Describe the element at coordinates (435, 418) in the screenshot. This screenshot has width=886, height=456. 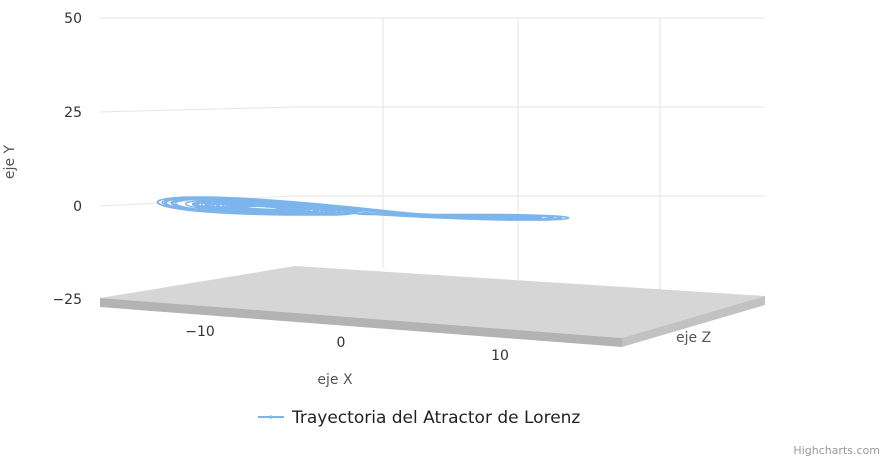
I see `legend-item-lorenz: Trayectoria del Atractor de Lorenz` at that location.